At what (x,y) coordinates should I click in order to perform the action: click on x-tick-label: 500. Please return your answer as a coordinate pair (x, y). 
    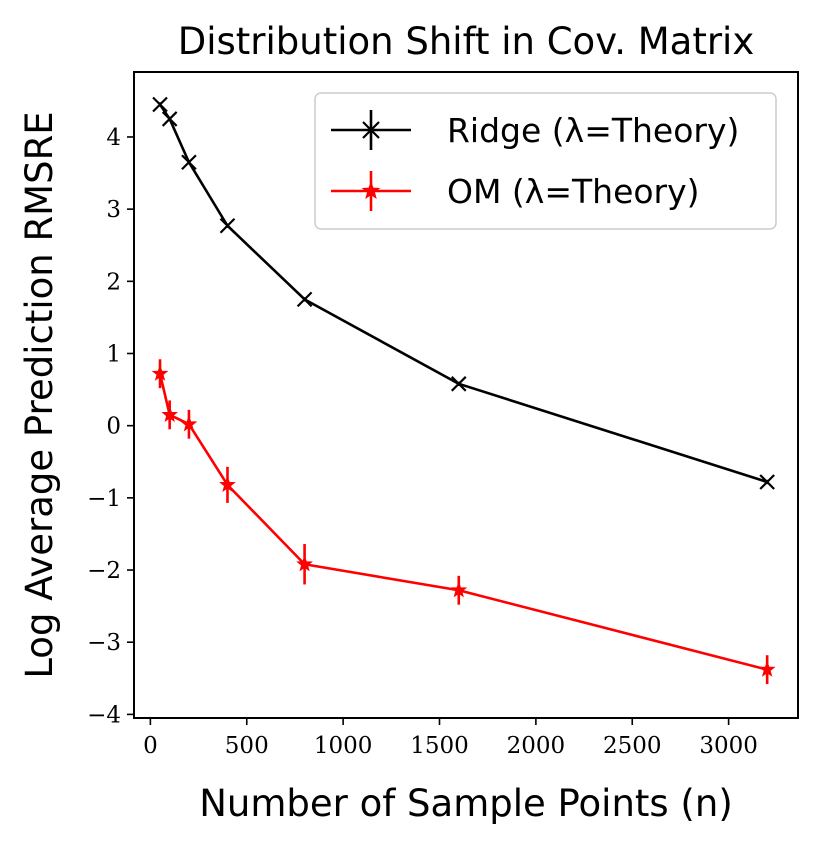
    Looking at the image, I should click on (247, 746).